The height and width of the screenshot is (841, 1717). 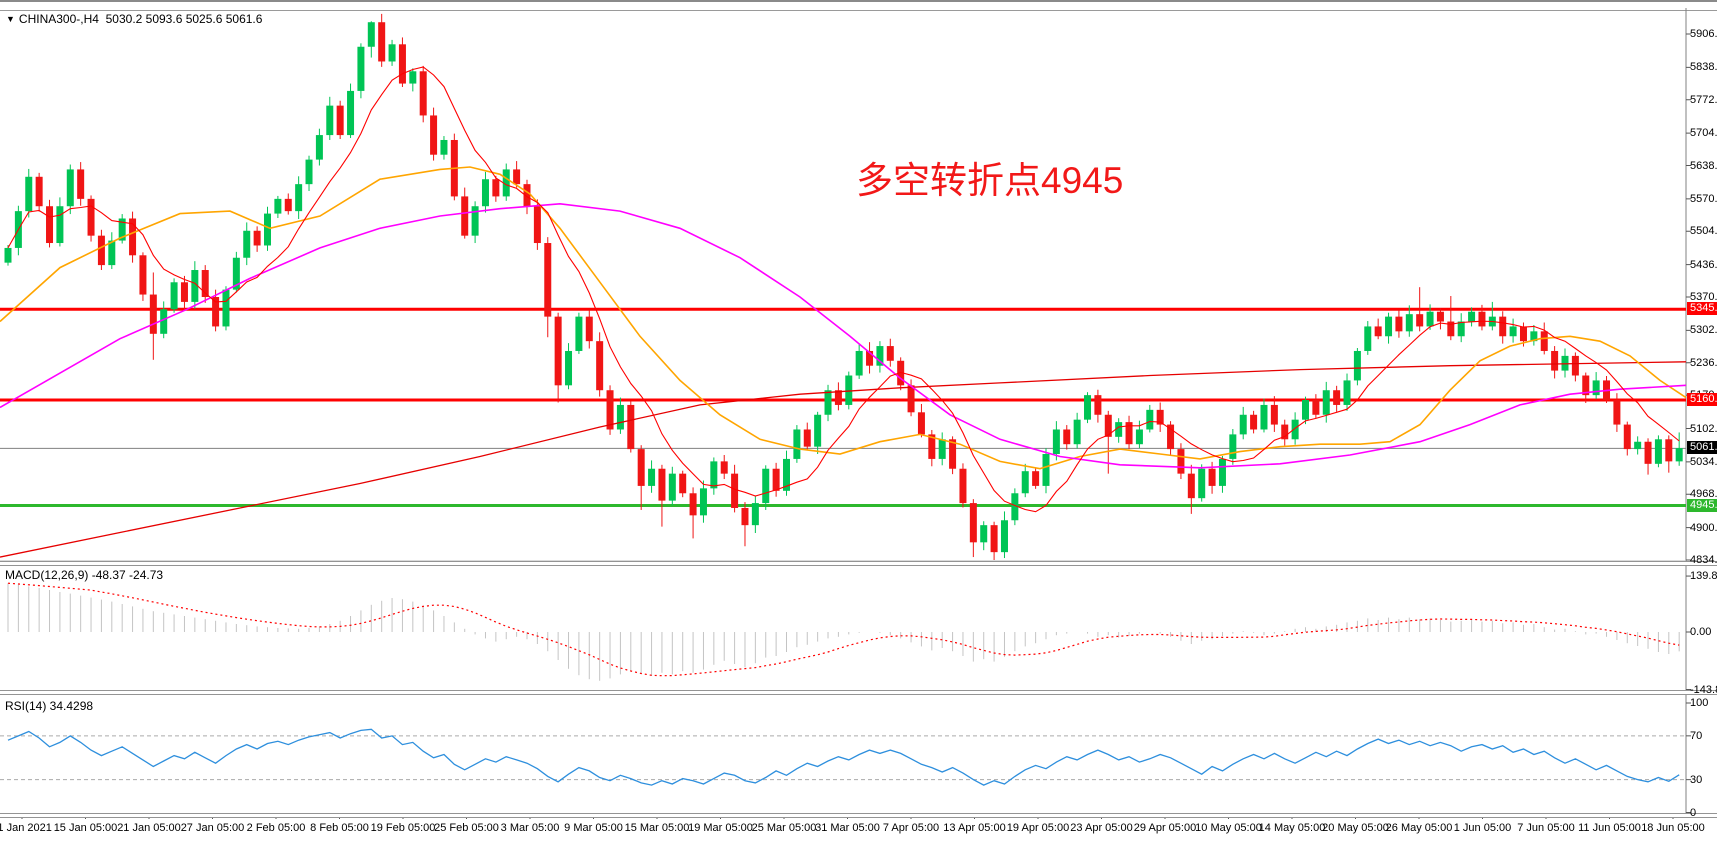 I want to click on price-tick-label: 5906.0, so click(x=1703, y=34).